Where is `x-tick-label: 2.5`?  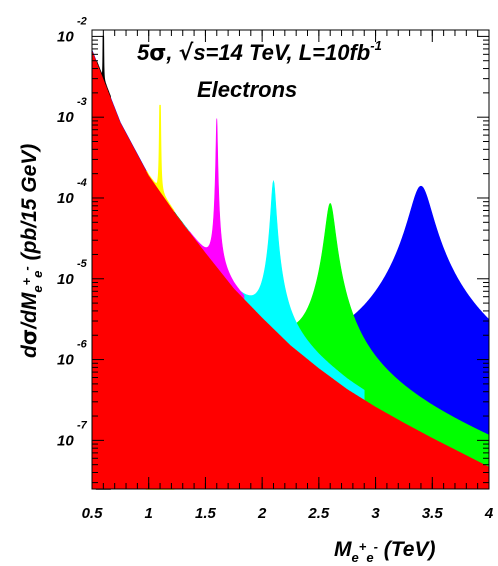 x-tick-label: 2.5 is located at coordinates (318, 513).